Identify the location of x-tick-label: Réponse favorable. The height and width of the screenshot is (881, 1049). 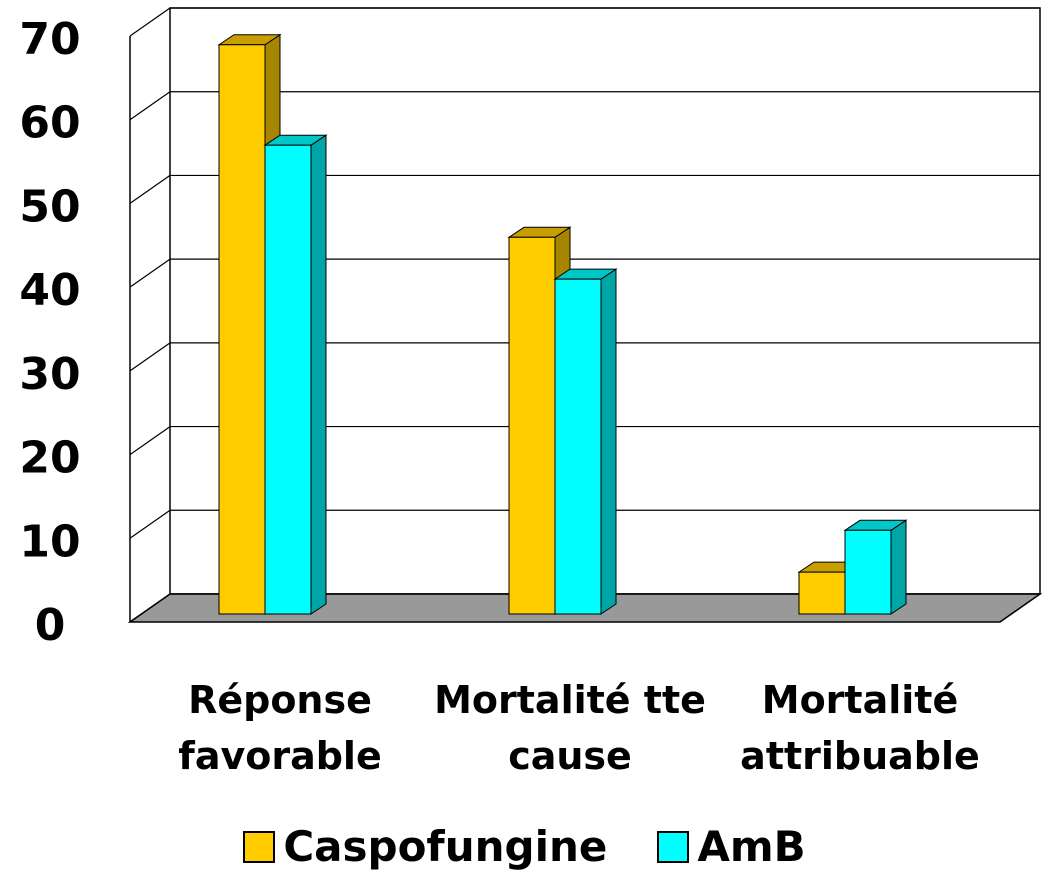
(280, 728).